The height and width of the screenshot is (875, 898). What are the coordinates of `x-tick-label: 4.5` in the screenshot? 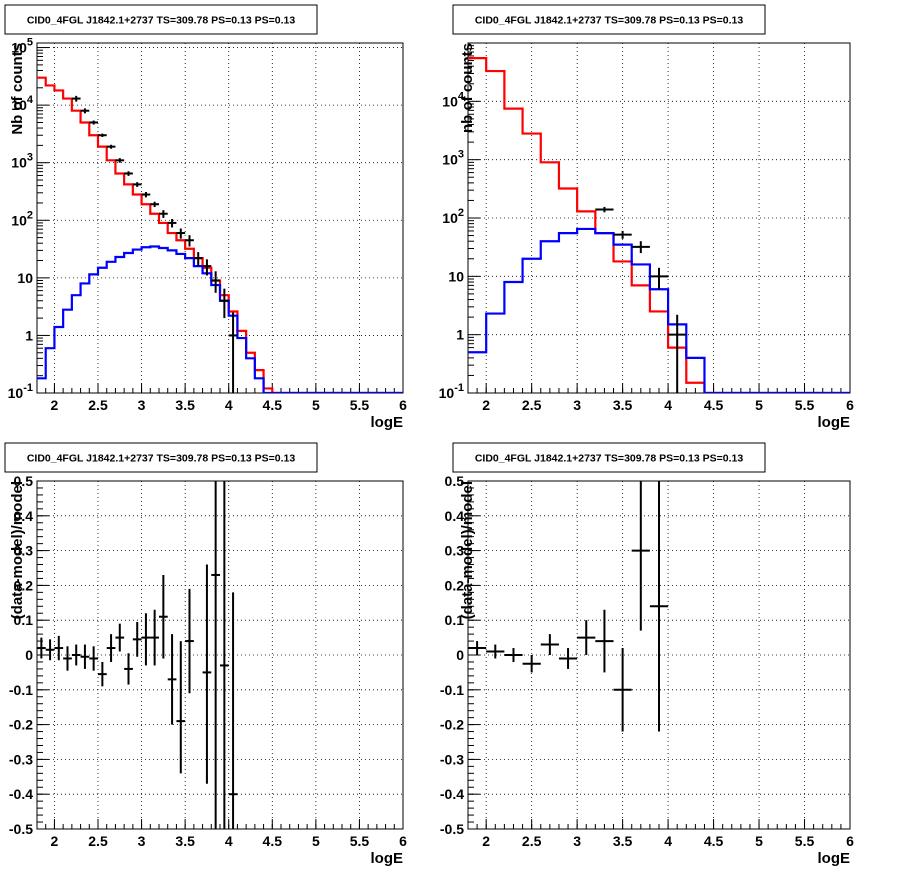 It's located at (714, 405).